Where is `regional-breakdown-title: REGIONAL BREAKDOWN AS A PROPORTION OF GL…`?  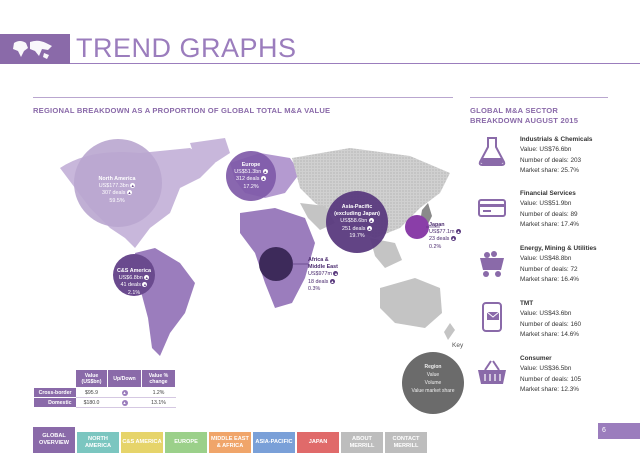
regional-breakdown-title: REGIONAL BREAKDOWN AS A PROPORTION OF GL… is located at coordinates (182, 110).